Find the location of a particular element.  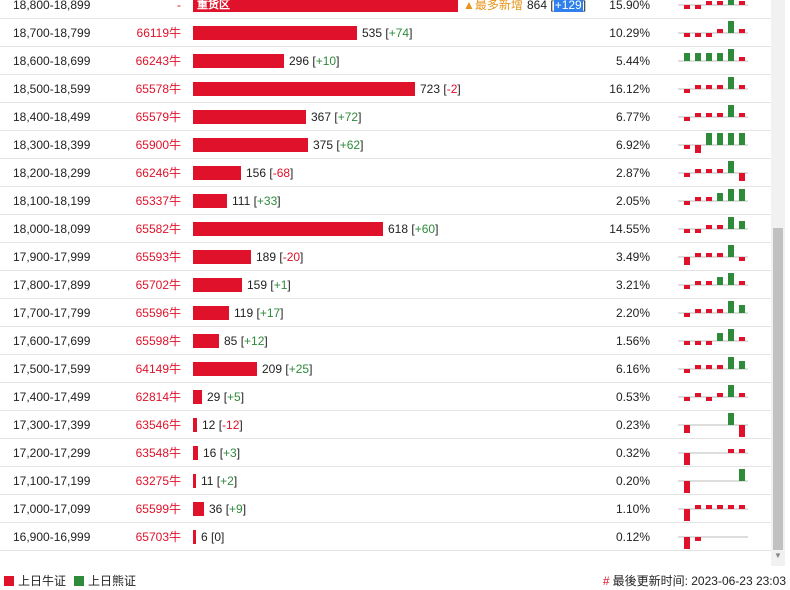

table-row: 18,200-18,299 66246牛 156 [-68] 2.87% is located at coordinates (385, 173).